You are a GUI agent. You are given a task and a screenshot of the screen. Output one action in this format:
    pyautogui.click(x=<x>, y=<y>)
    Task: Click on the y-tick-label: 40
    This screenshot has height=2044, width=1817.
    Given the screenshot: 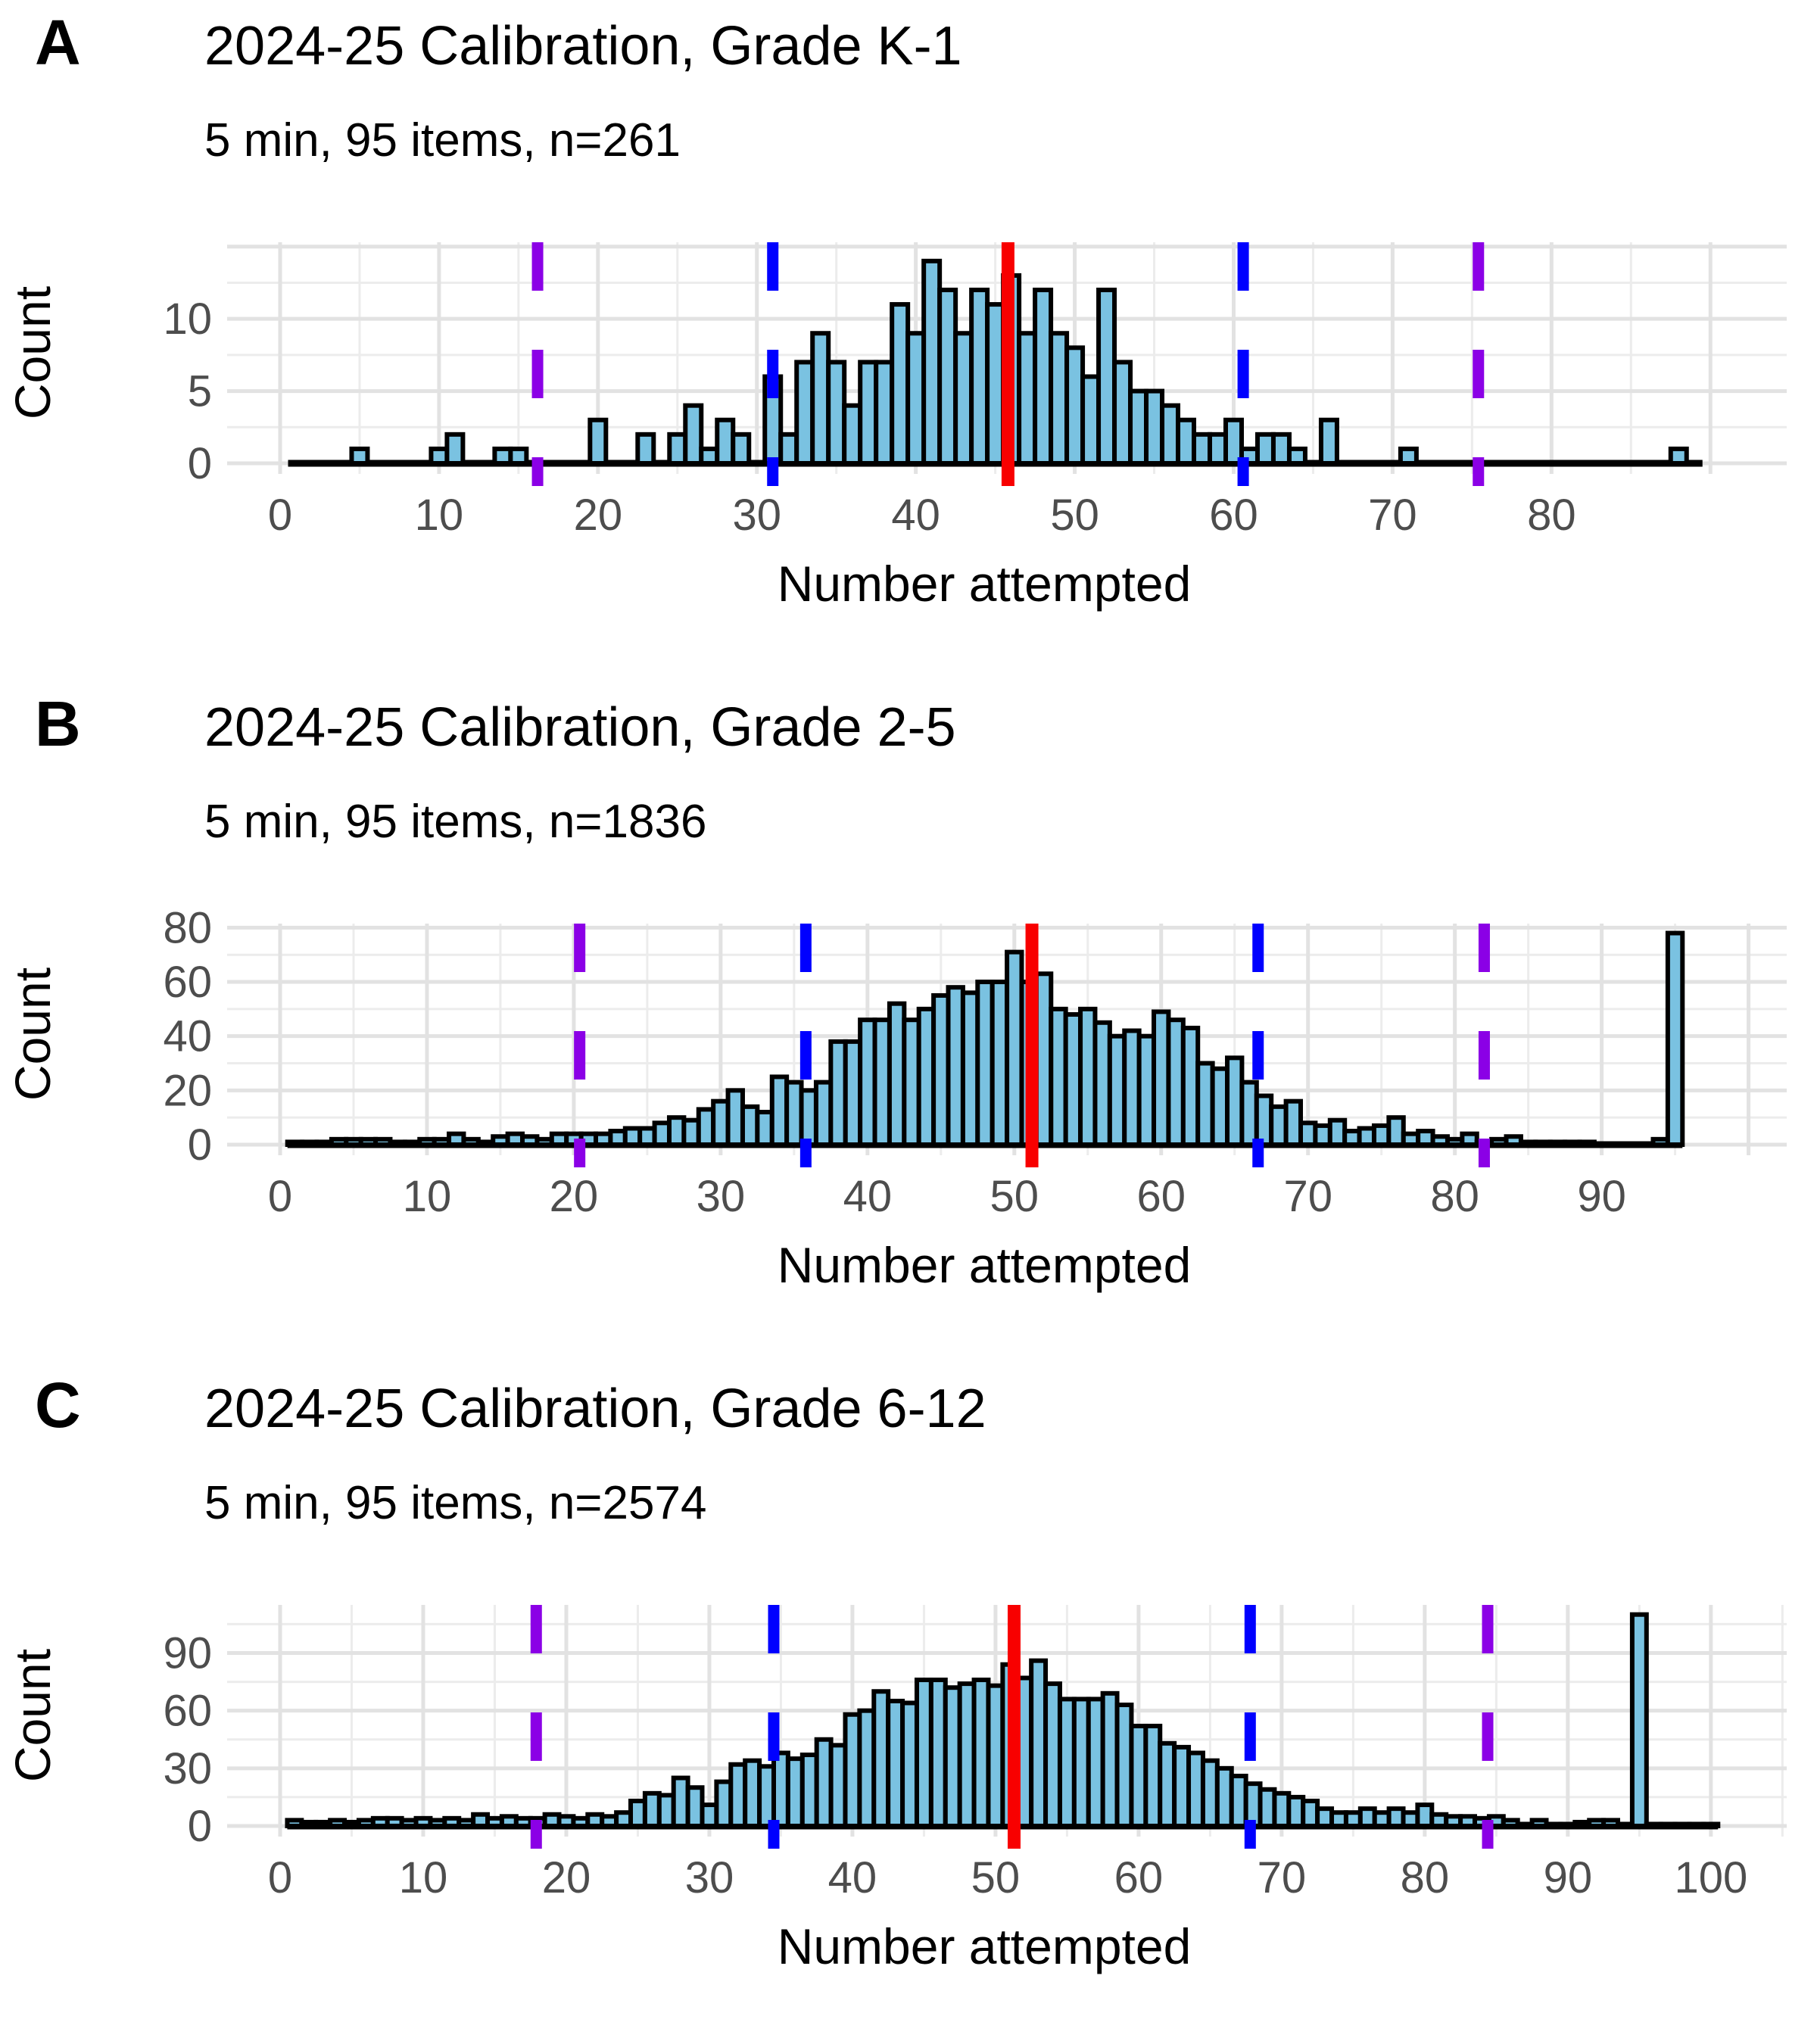 What is the action you would take?
    pyautogui.click(x=187, y=1036)
    